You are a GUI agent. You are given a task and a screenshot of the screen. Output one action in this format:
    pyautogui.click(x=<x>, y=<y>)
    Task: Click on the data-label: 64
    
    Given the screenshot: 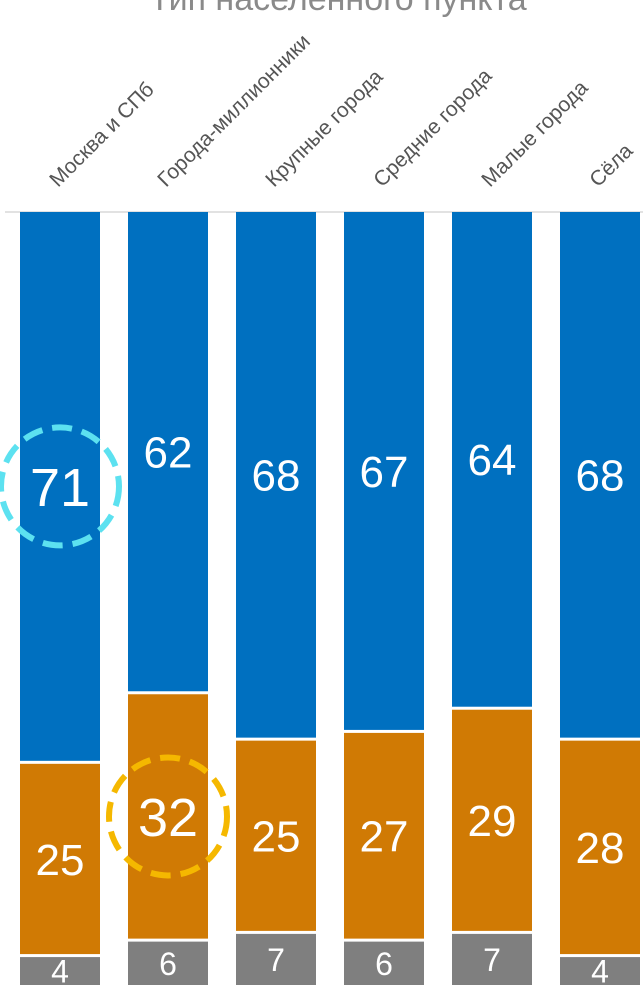 What is the action you would take?
    pyautogui.click(x=492, y=460)
    